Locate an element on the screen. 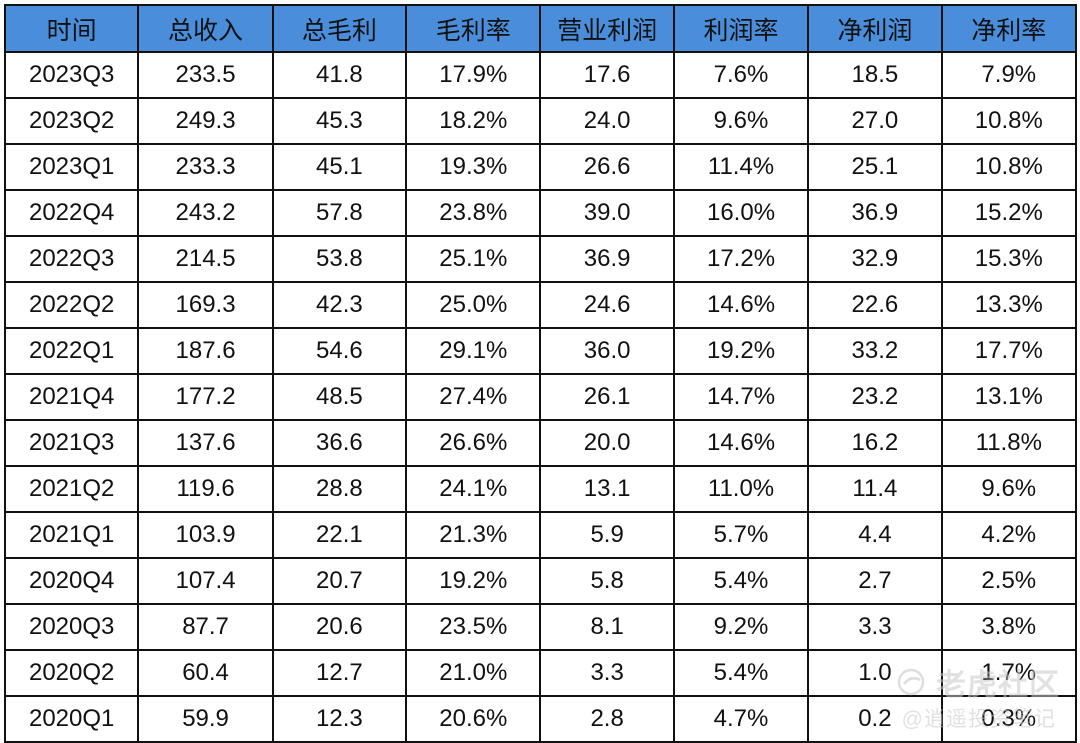  value-cell: 45.3 is located at coordinates (339, 121).